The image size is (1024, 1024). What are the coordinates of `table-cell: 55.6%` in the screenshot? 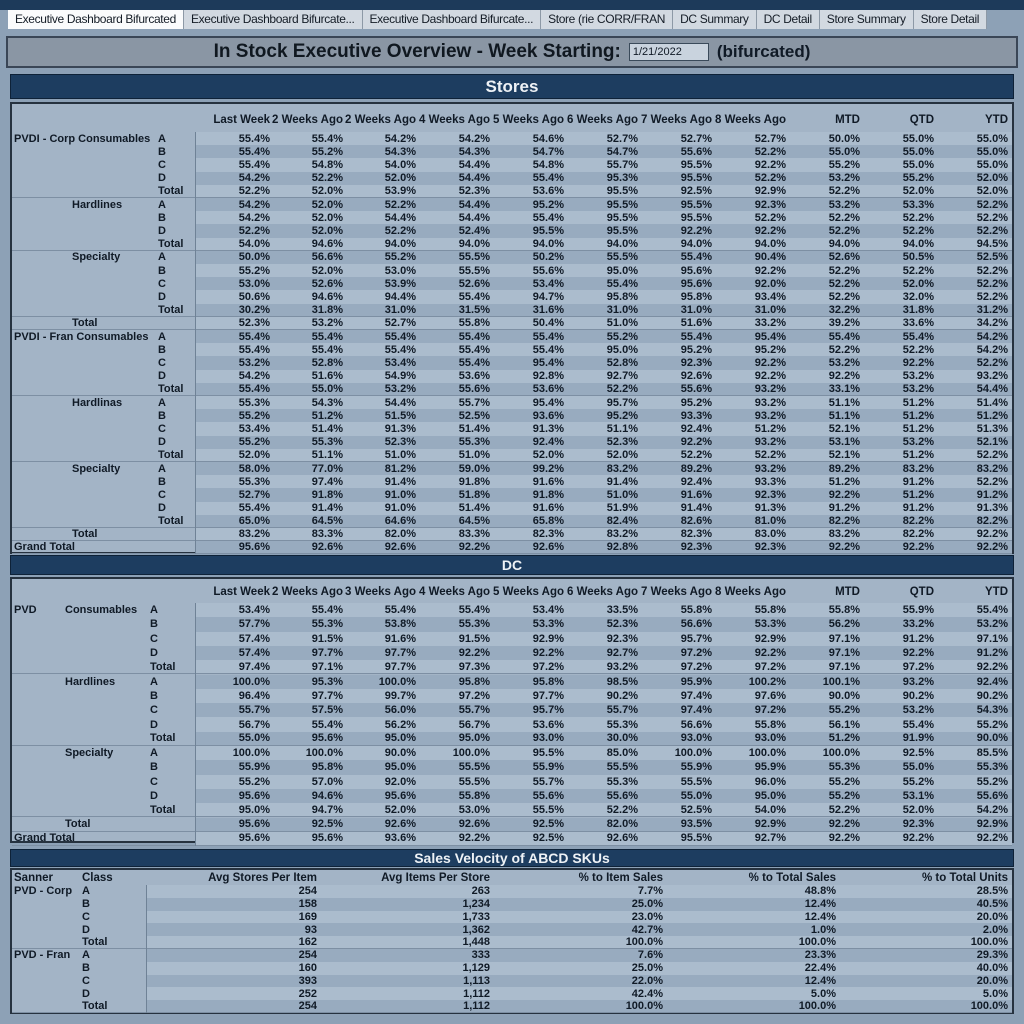 It's located at (696, 151).